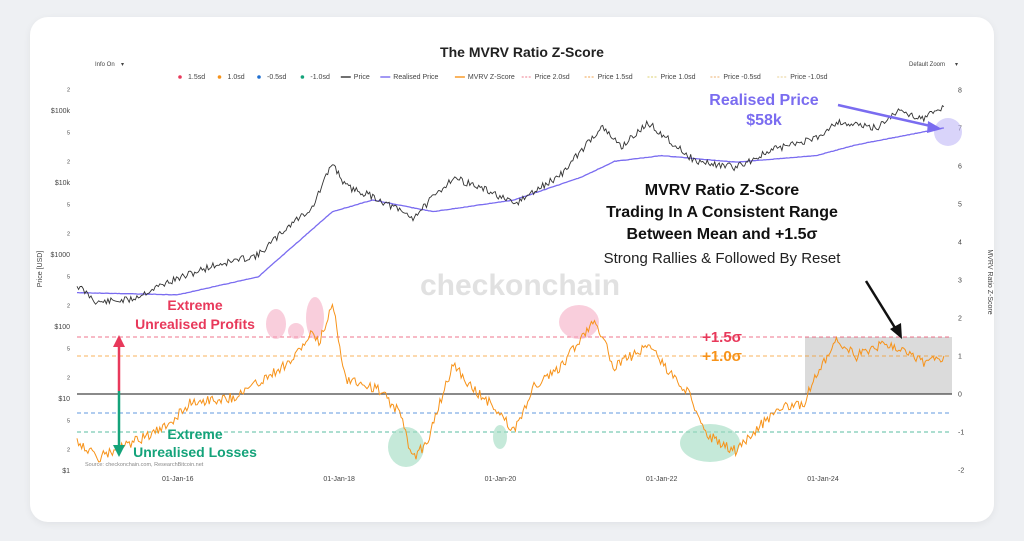 Image resolution: width=1024 pixels, height=541 pixels. I want to click on legend-item: Price 1.0sd, so click(671, 77).